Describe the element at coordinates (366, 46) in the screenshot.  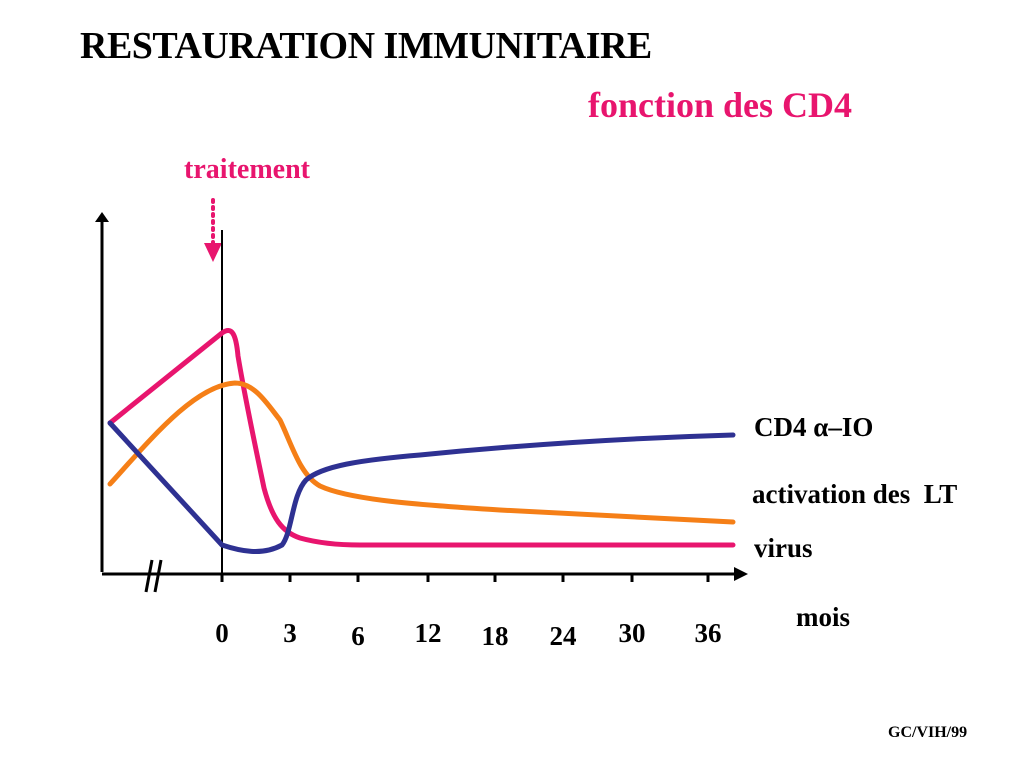
I see `slide-title: RESTAURATION IMMUNITAIRE` at that location.